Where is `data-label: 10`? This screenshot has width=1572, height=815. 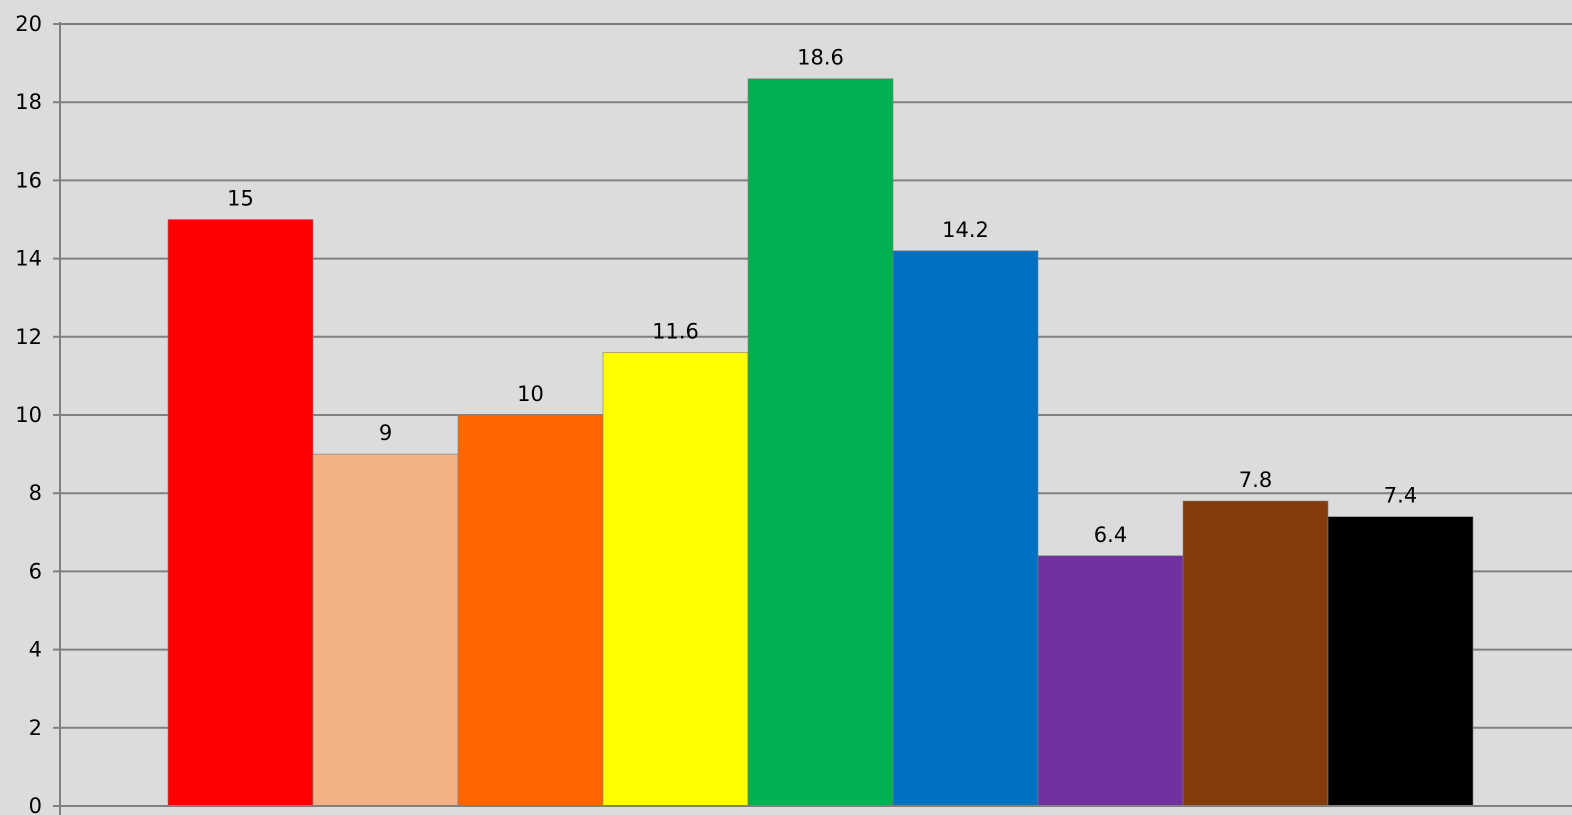 data-label: 10 is located at coordinates (530, 394).